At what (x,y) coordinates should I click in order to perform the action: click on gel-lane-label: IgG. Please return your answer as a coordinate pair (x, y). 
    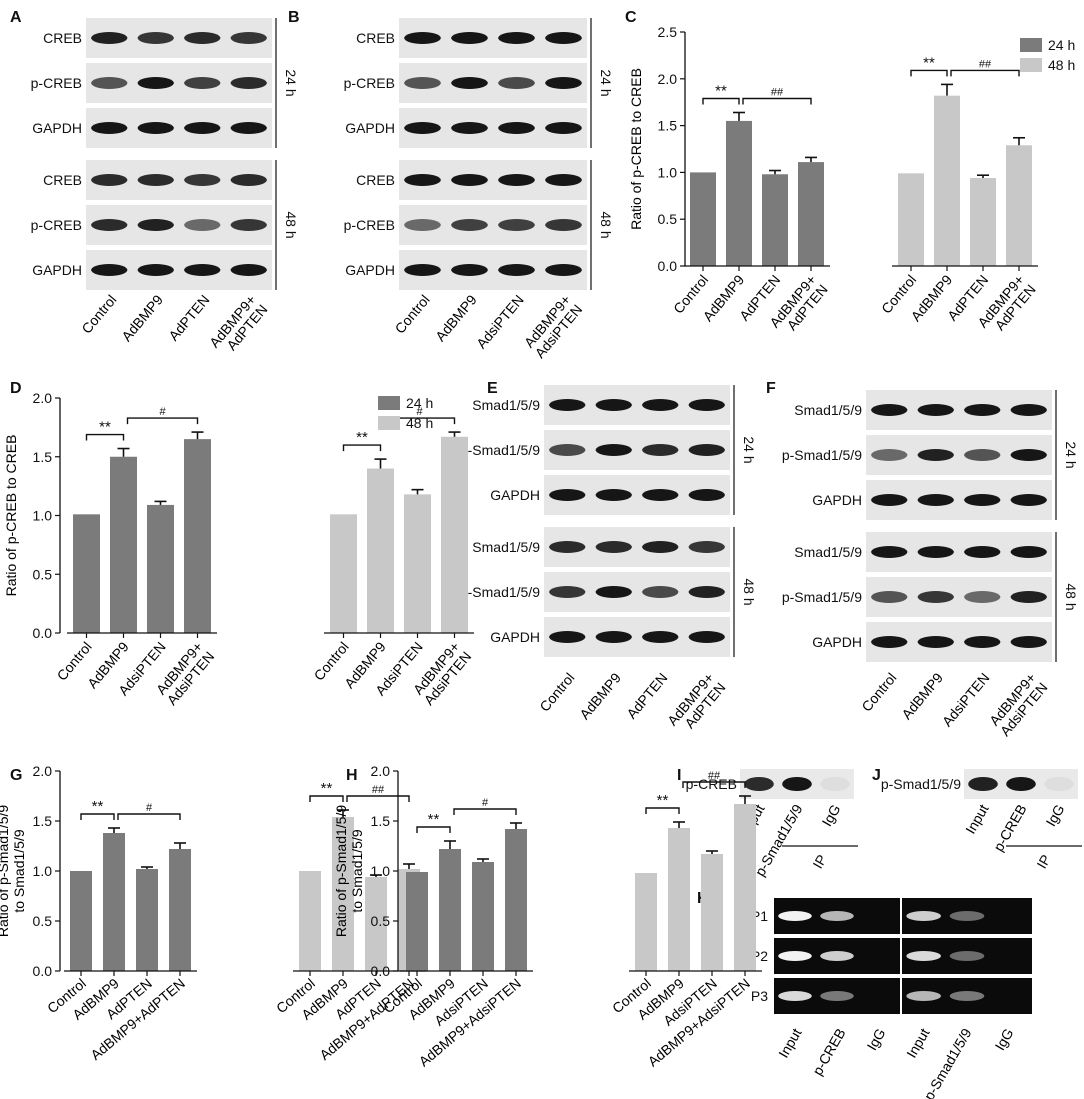
    Looking at the image, I should click on (1003, 1040).